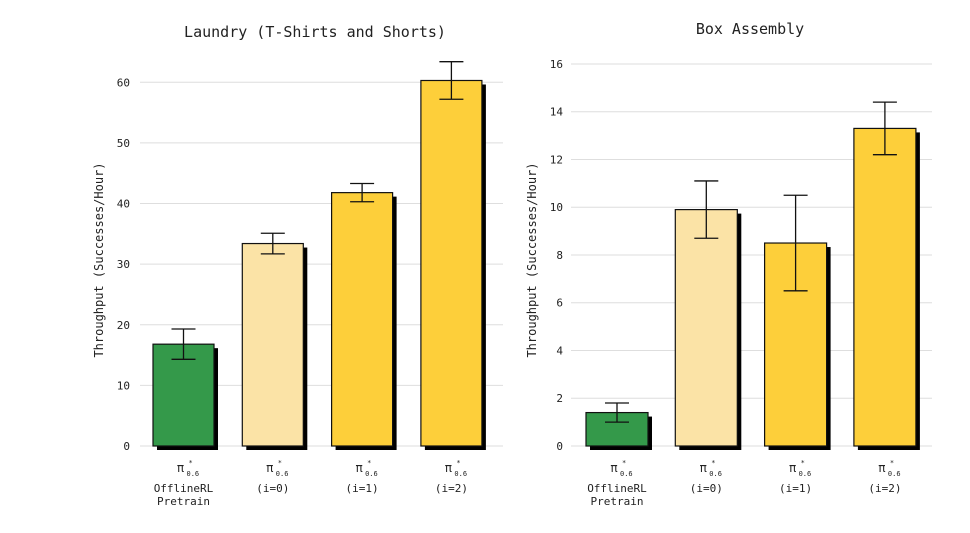  What do you see at coordinates (123, 325) in the screenshot?
I see `y-tick-label: 20` at bounding box center [123, 325].